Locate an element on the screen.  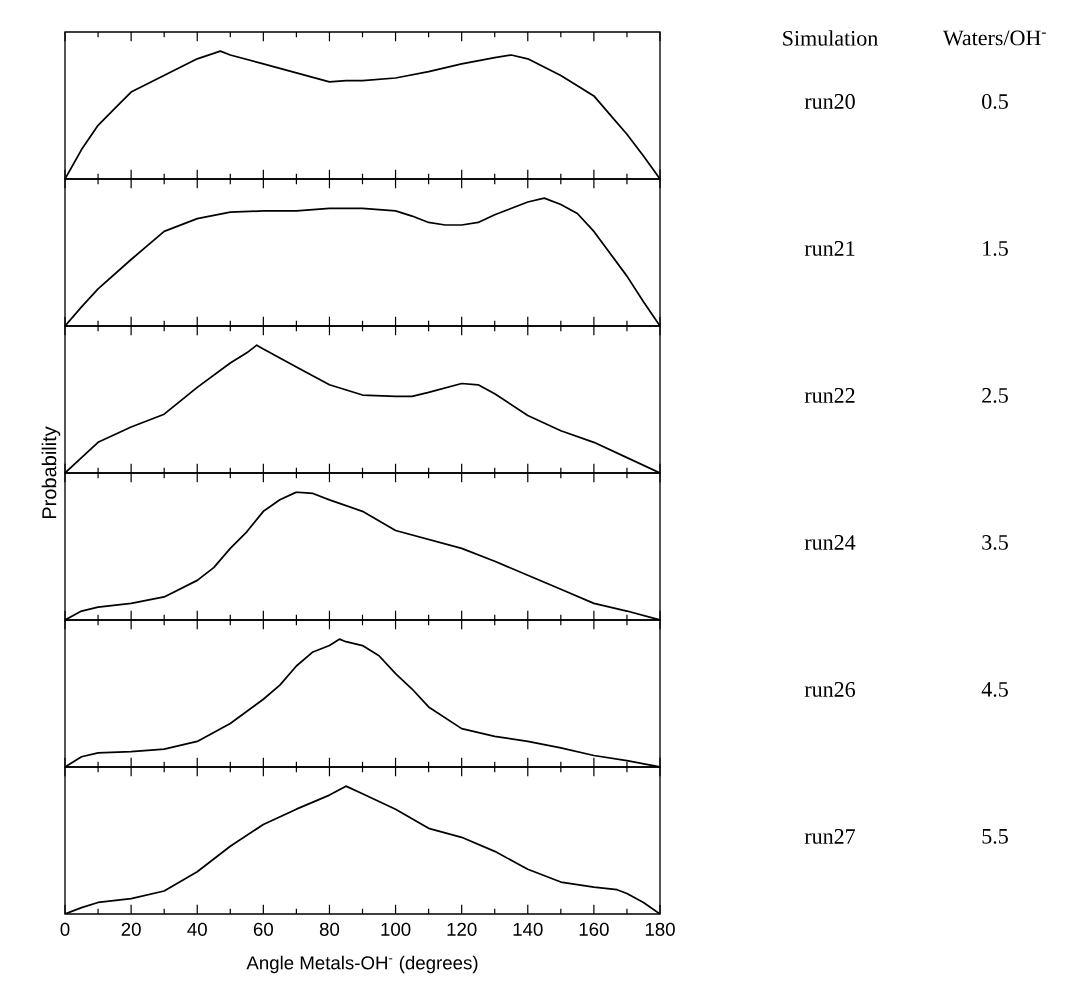
x-axis-title: Angle Metals-OH$^{-}$ (degrees) is located at coordinates (362, 964).